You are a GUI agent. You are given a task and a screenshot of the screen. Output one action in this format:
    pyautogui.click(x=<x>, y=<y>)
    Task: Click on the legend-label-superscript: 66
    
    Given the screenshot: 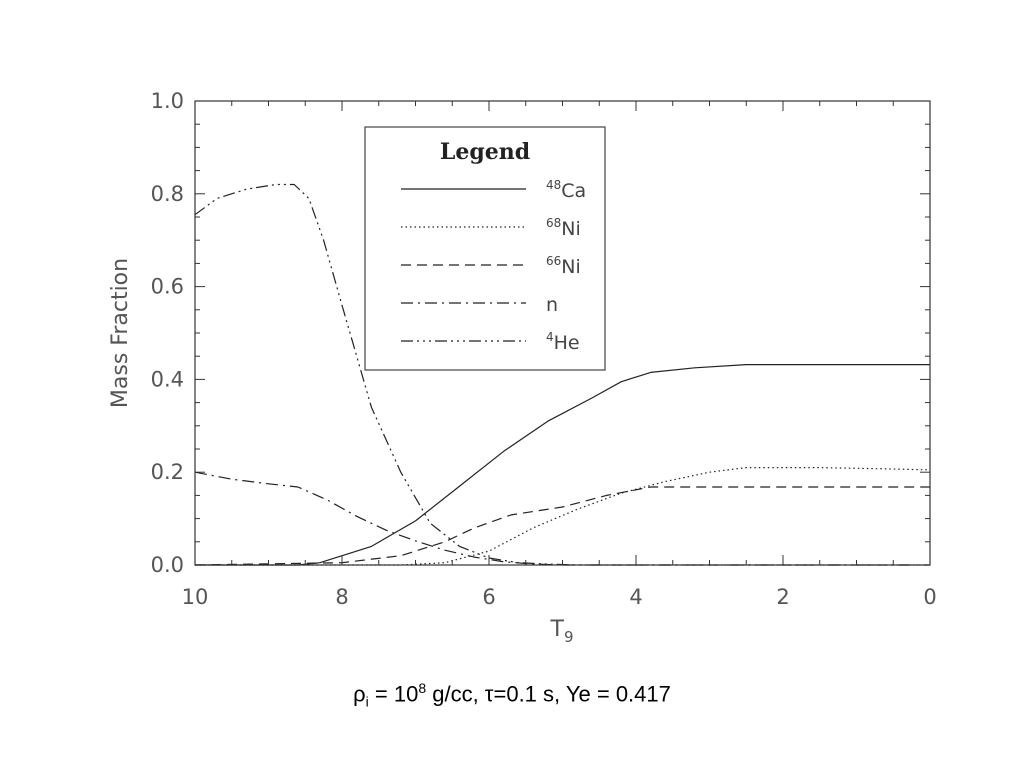 What is the action you would take?
    pyautogui.click(x=553, y=261)
    